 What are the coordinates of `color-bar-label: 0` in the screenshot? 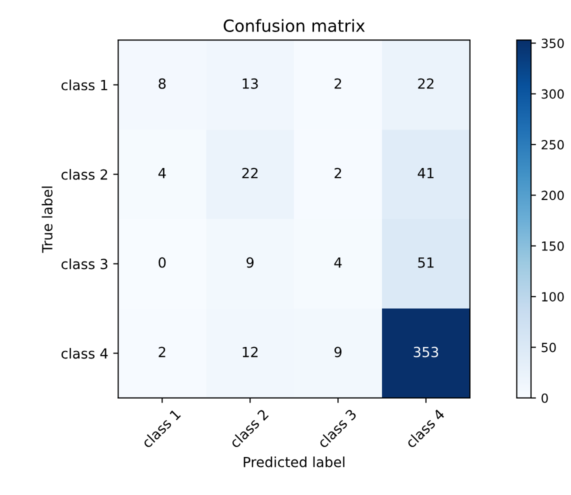 It's located at (545, 398).